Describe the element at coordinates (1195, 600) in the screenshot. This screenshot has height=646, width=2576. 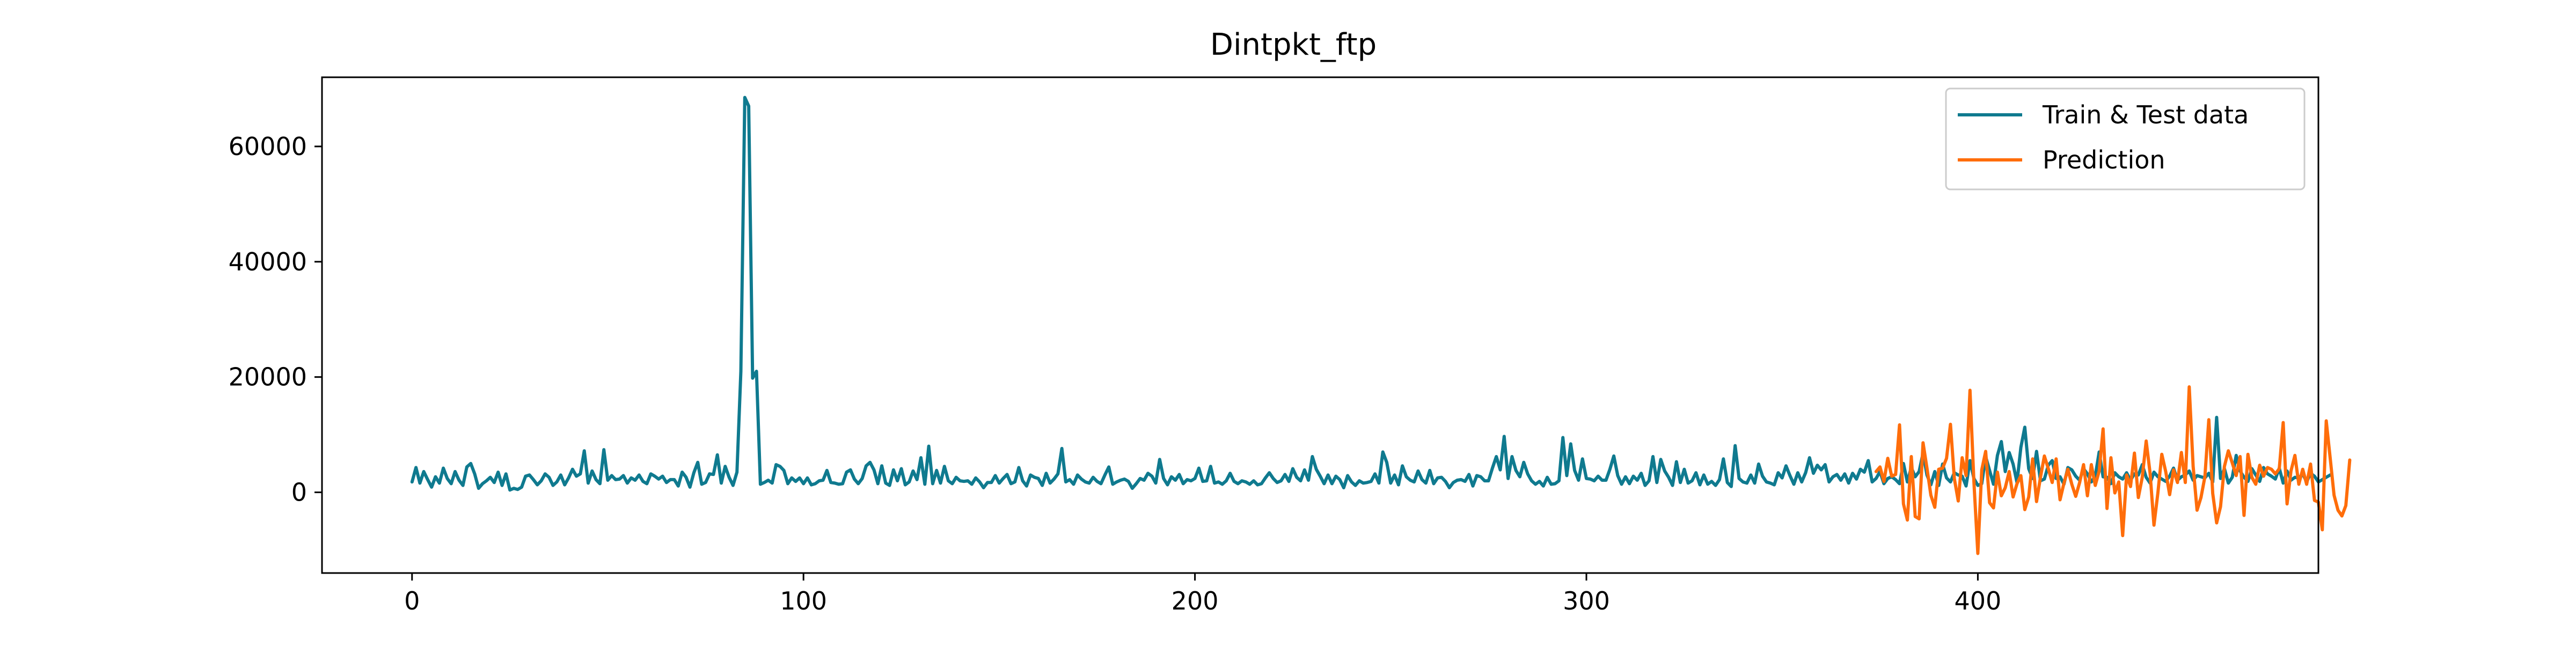
I see `x-tick-label: 200` at that location.